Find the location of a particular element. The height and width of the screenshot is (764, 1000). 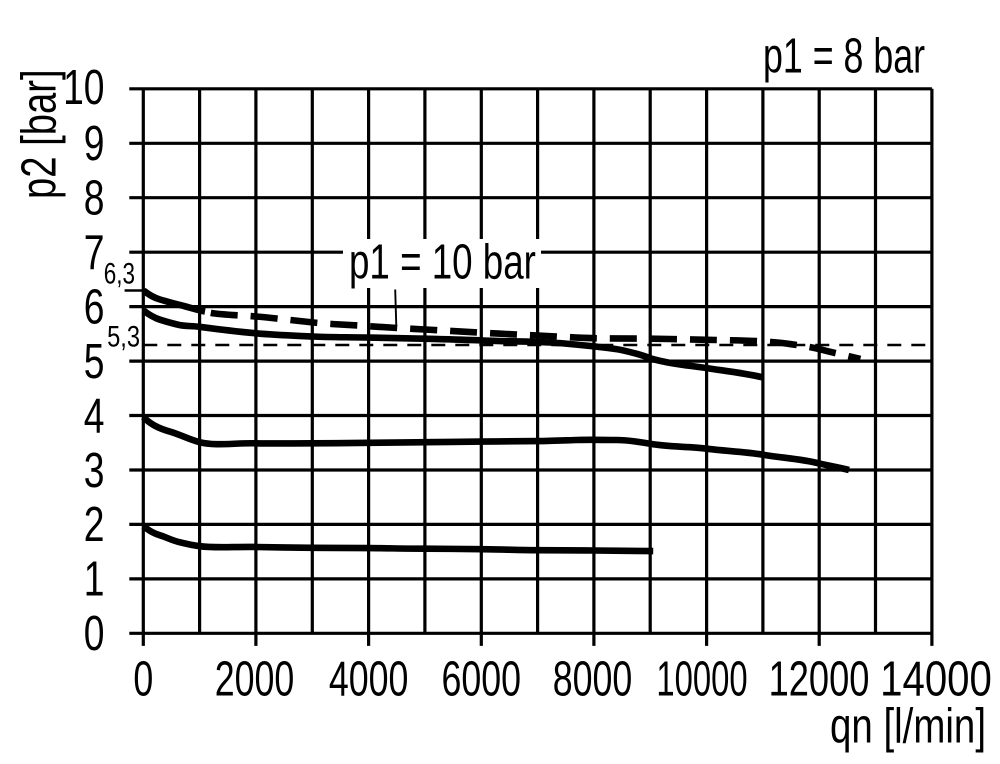

svg-text: 4000 is located at coordinates (369, 679).